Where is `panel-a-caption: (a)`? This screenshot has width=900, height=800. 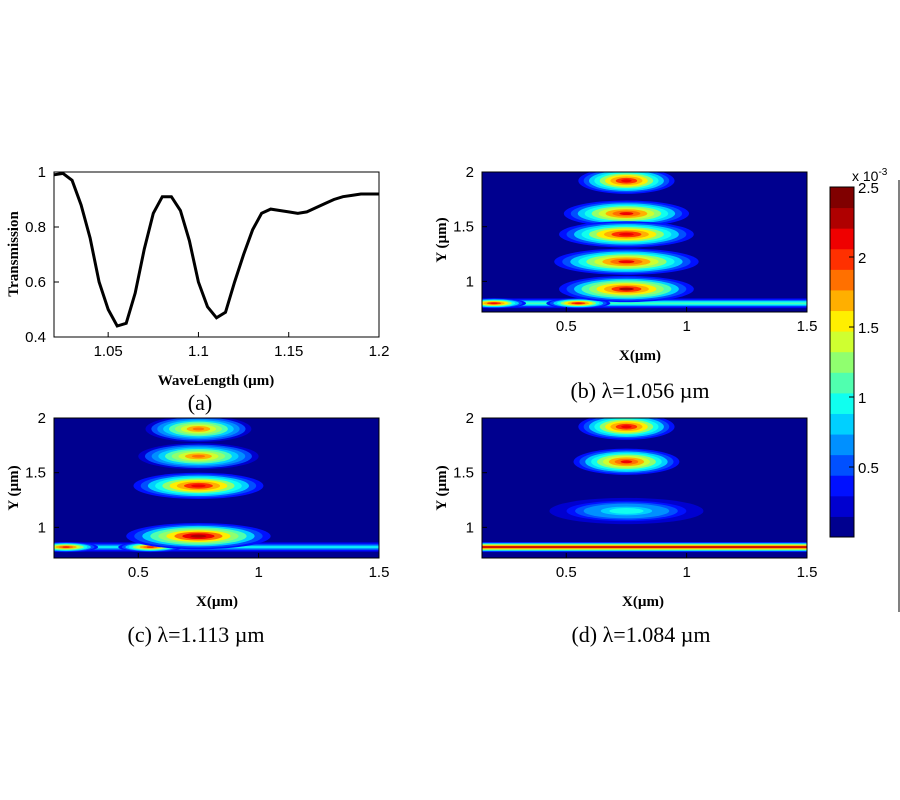
panel-a-caption: (a) is located at coordinates (200, 402).